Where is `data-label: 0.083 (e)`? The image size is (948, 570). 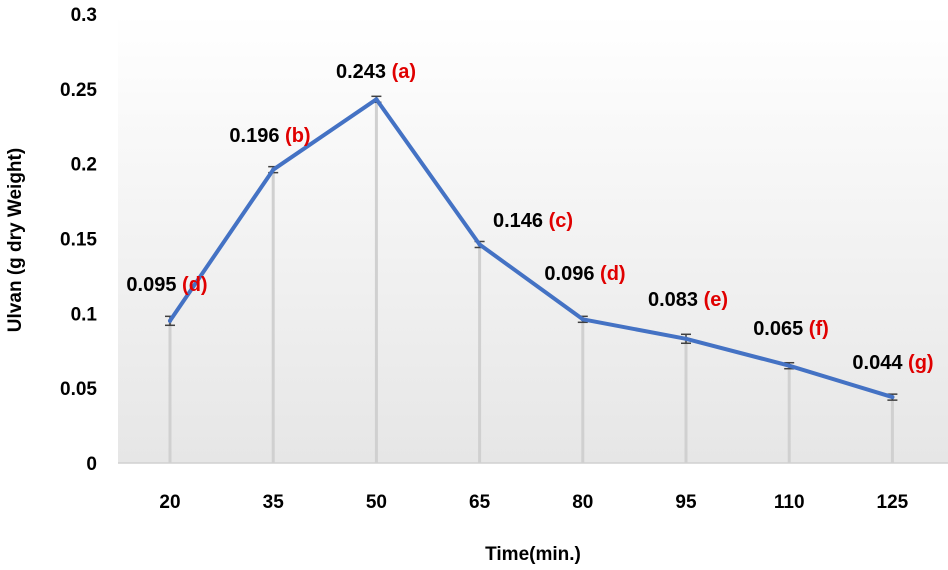 data-label: 0.083 (e) is located at coordinates (688, 300).